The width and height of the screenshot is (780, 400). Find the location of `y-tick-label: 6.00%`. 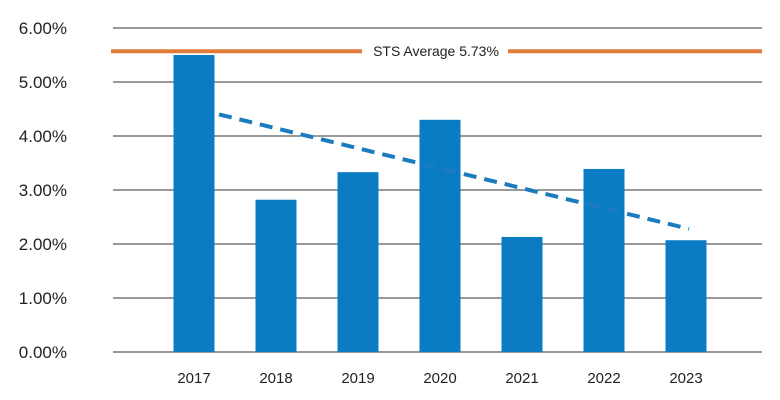

y-tick-label: 6.00% is located at coordinates (43, 28).